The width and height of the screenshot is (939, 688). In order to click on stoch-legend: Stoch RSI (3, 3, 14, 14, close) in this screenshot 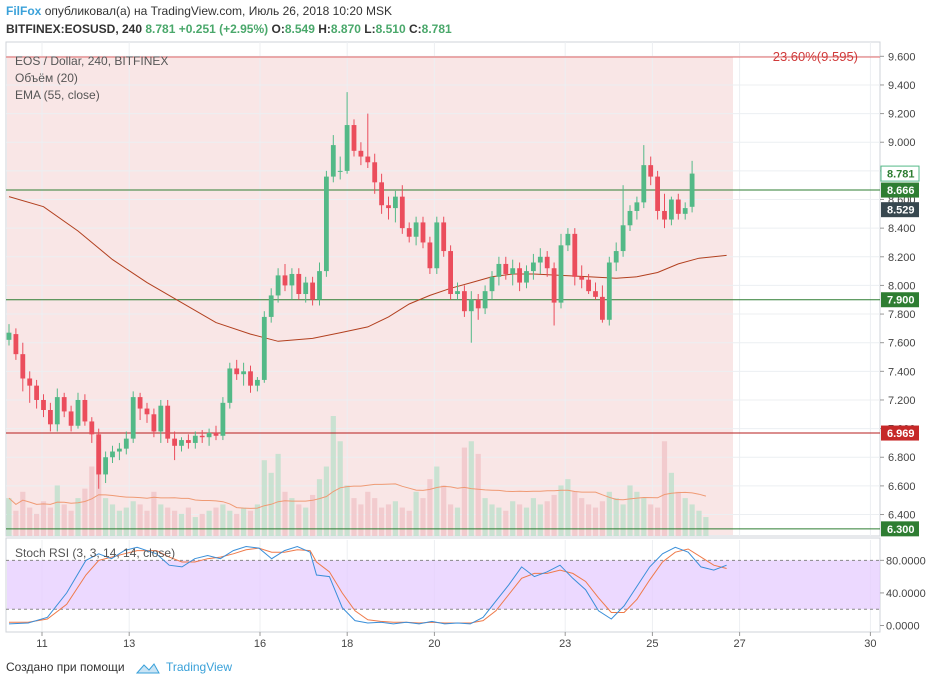, I will do `click(95, 553)`.